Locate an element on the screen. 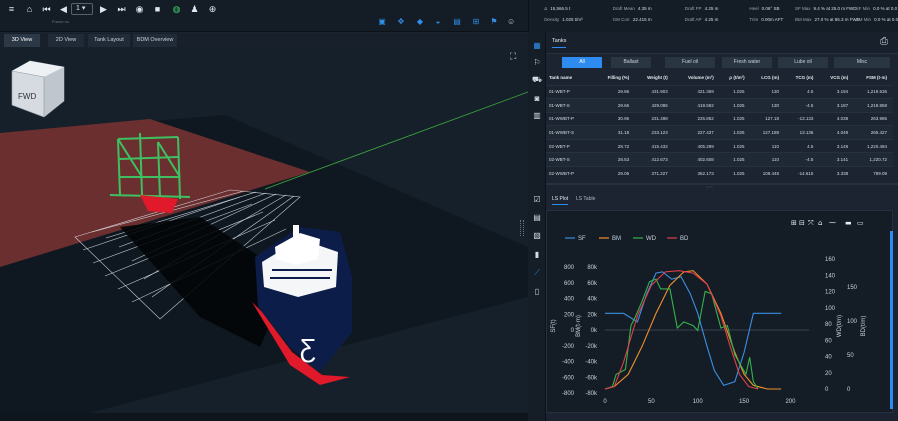 The image size is (898, 421). skip-back-icon: ⏮ is located at coordinates (46, 9).